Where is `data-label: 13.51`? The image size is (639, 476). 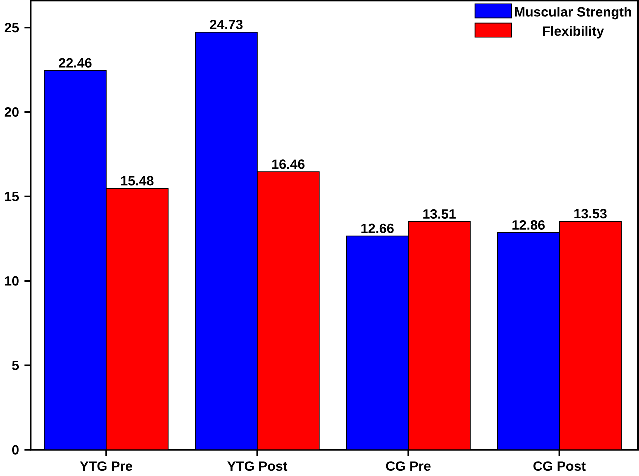
data-label: 13.51 is located at coordinates (440, 215).